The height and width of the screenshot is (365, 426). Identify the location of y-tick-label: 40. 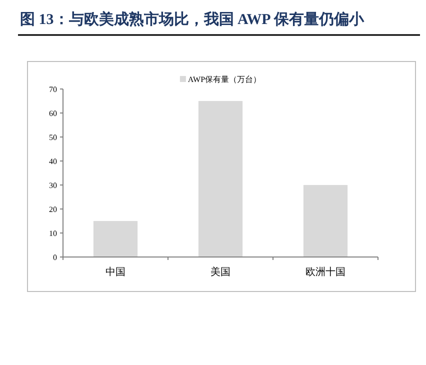
(53, 161).